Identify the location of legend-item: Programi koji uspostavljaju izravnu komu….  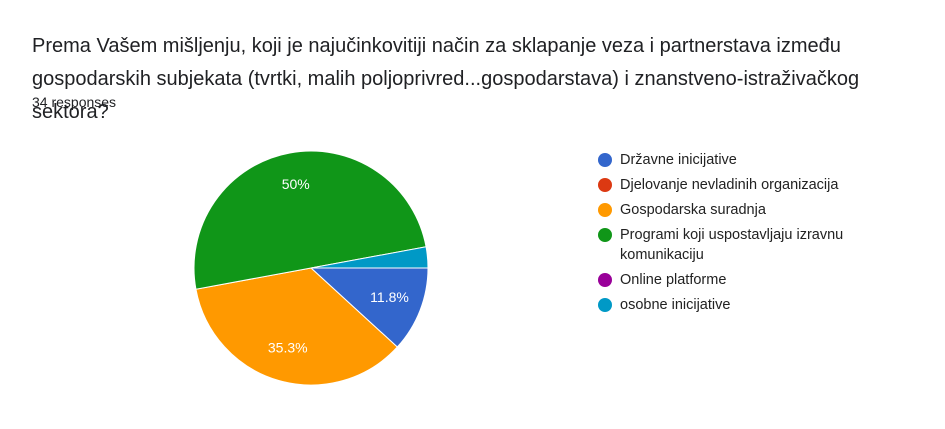
(743, 245).